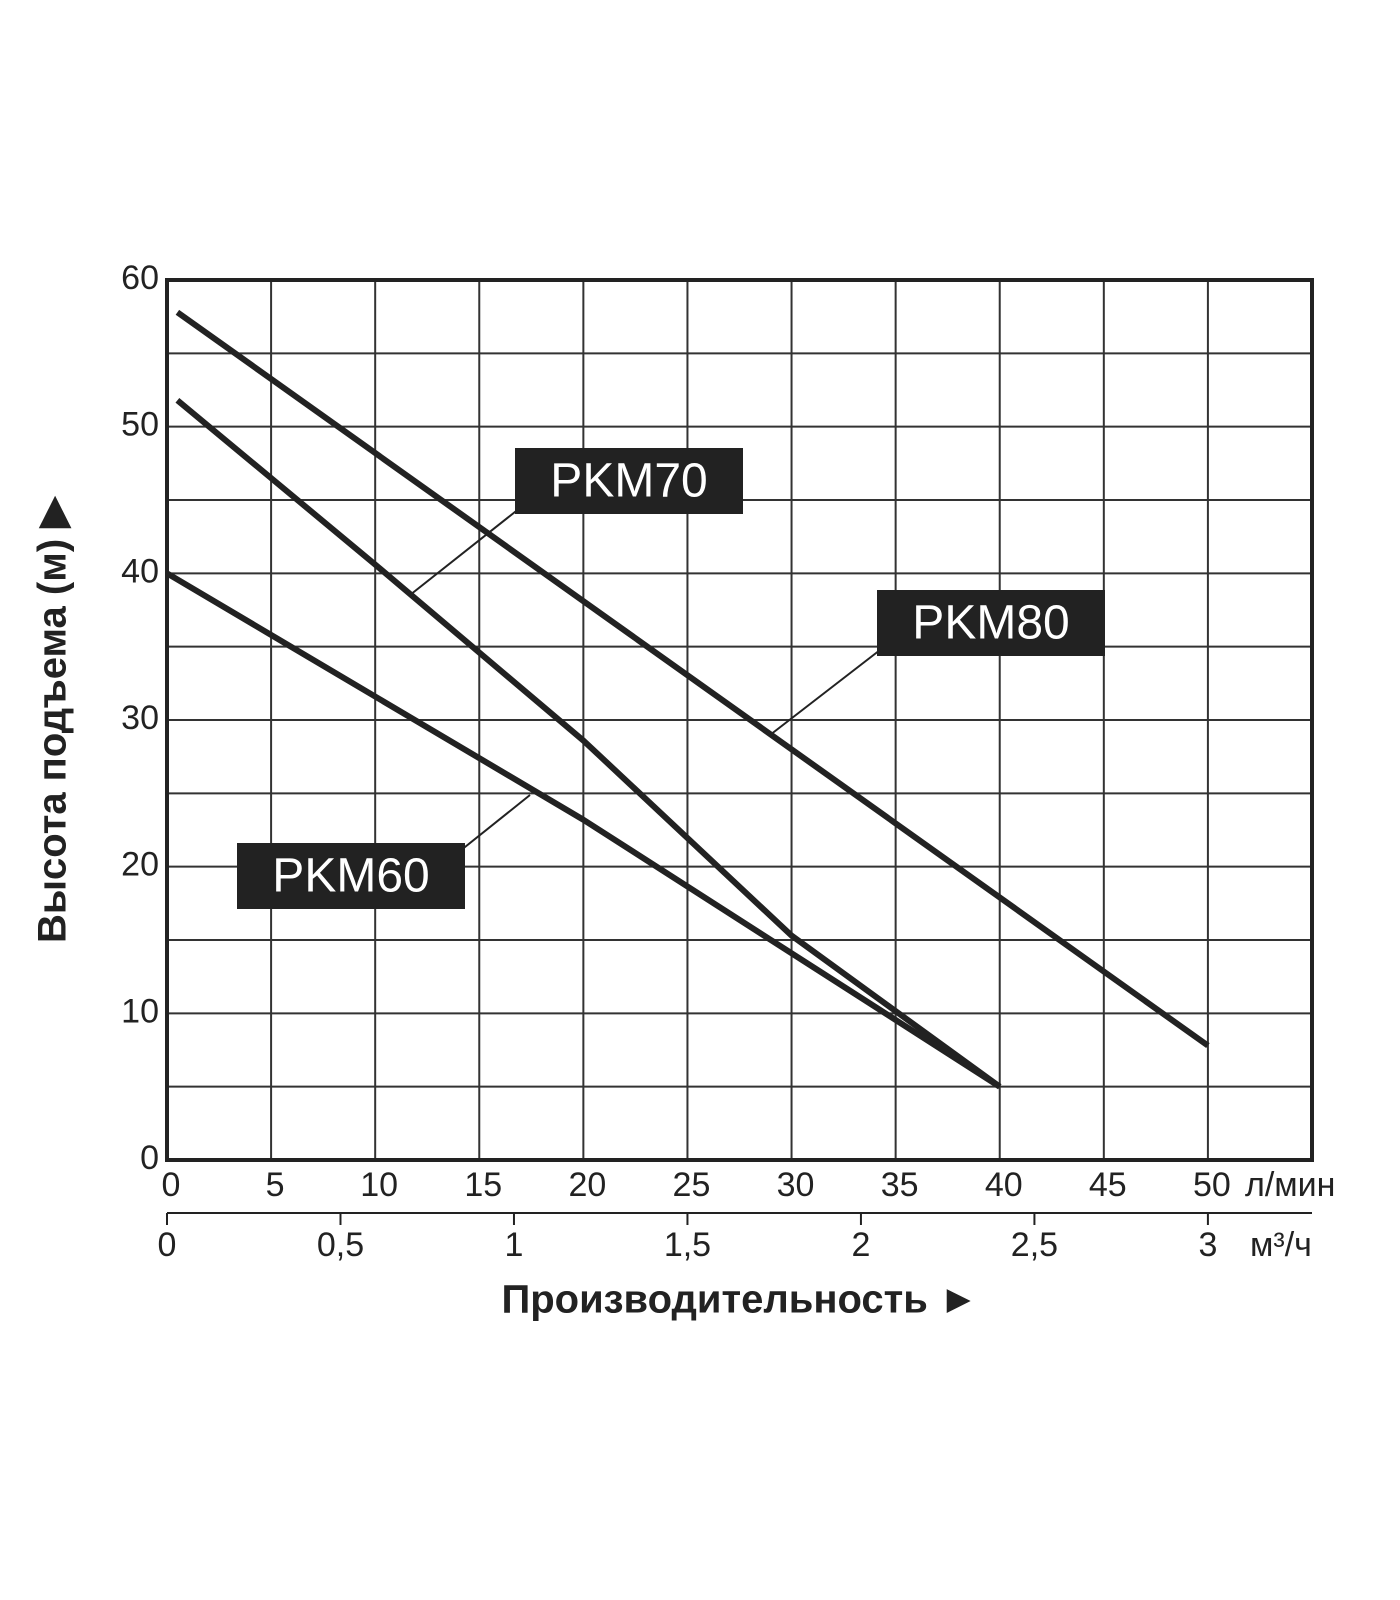 Image resolution: width=1400 pixels, height=1600 pixels. I want to click on y-tick-label: 50, so click(140, 425).